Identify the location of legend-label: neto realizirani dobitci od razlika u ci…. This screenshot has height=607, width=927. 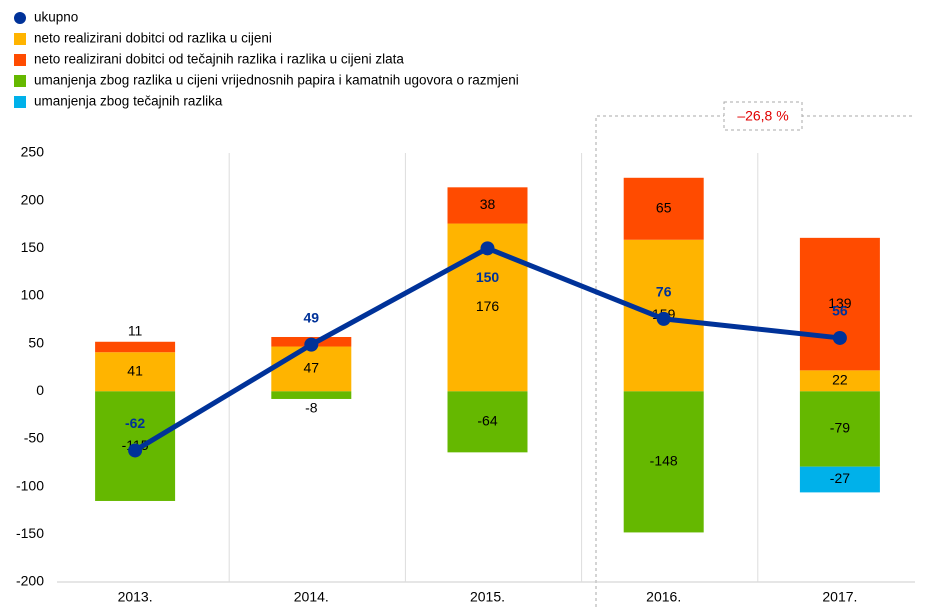
(153, 38).